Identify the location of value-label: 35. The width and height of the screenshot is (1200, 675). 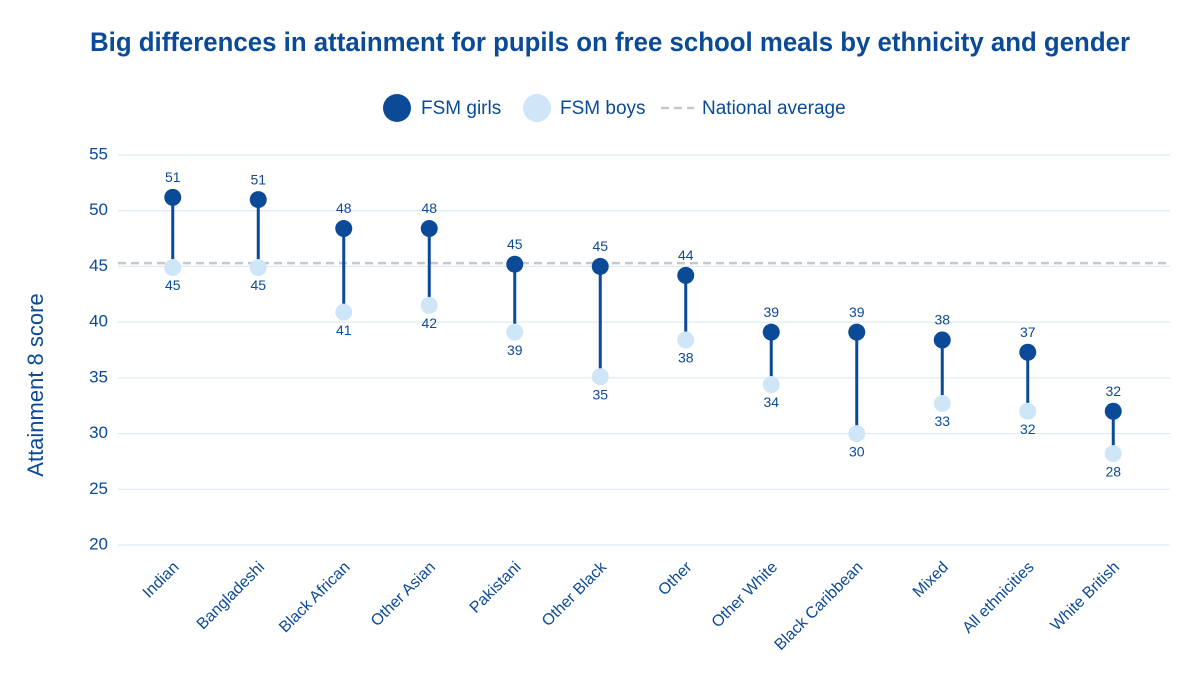
(600, 394).